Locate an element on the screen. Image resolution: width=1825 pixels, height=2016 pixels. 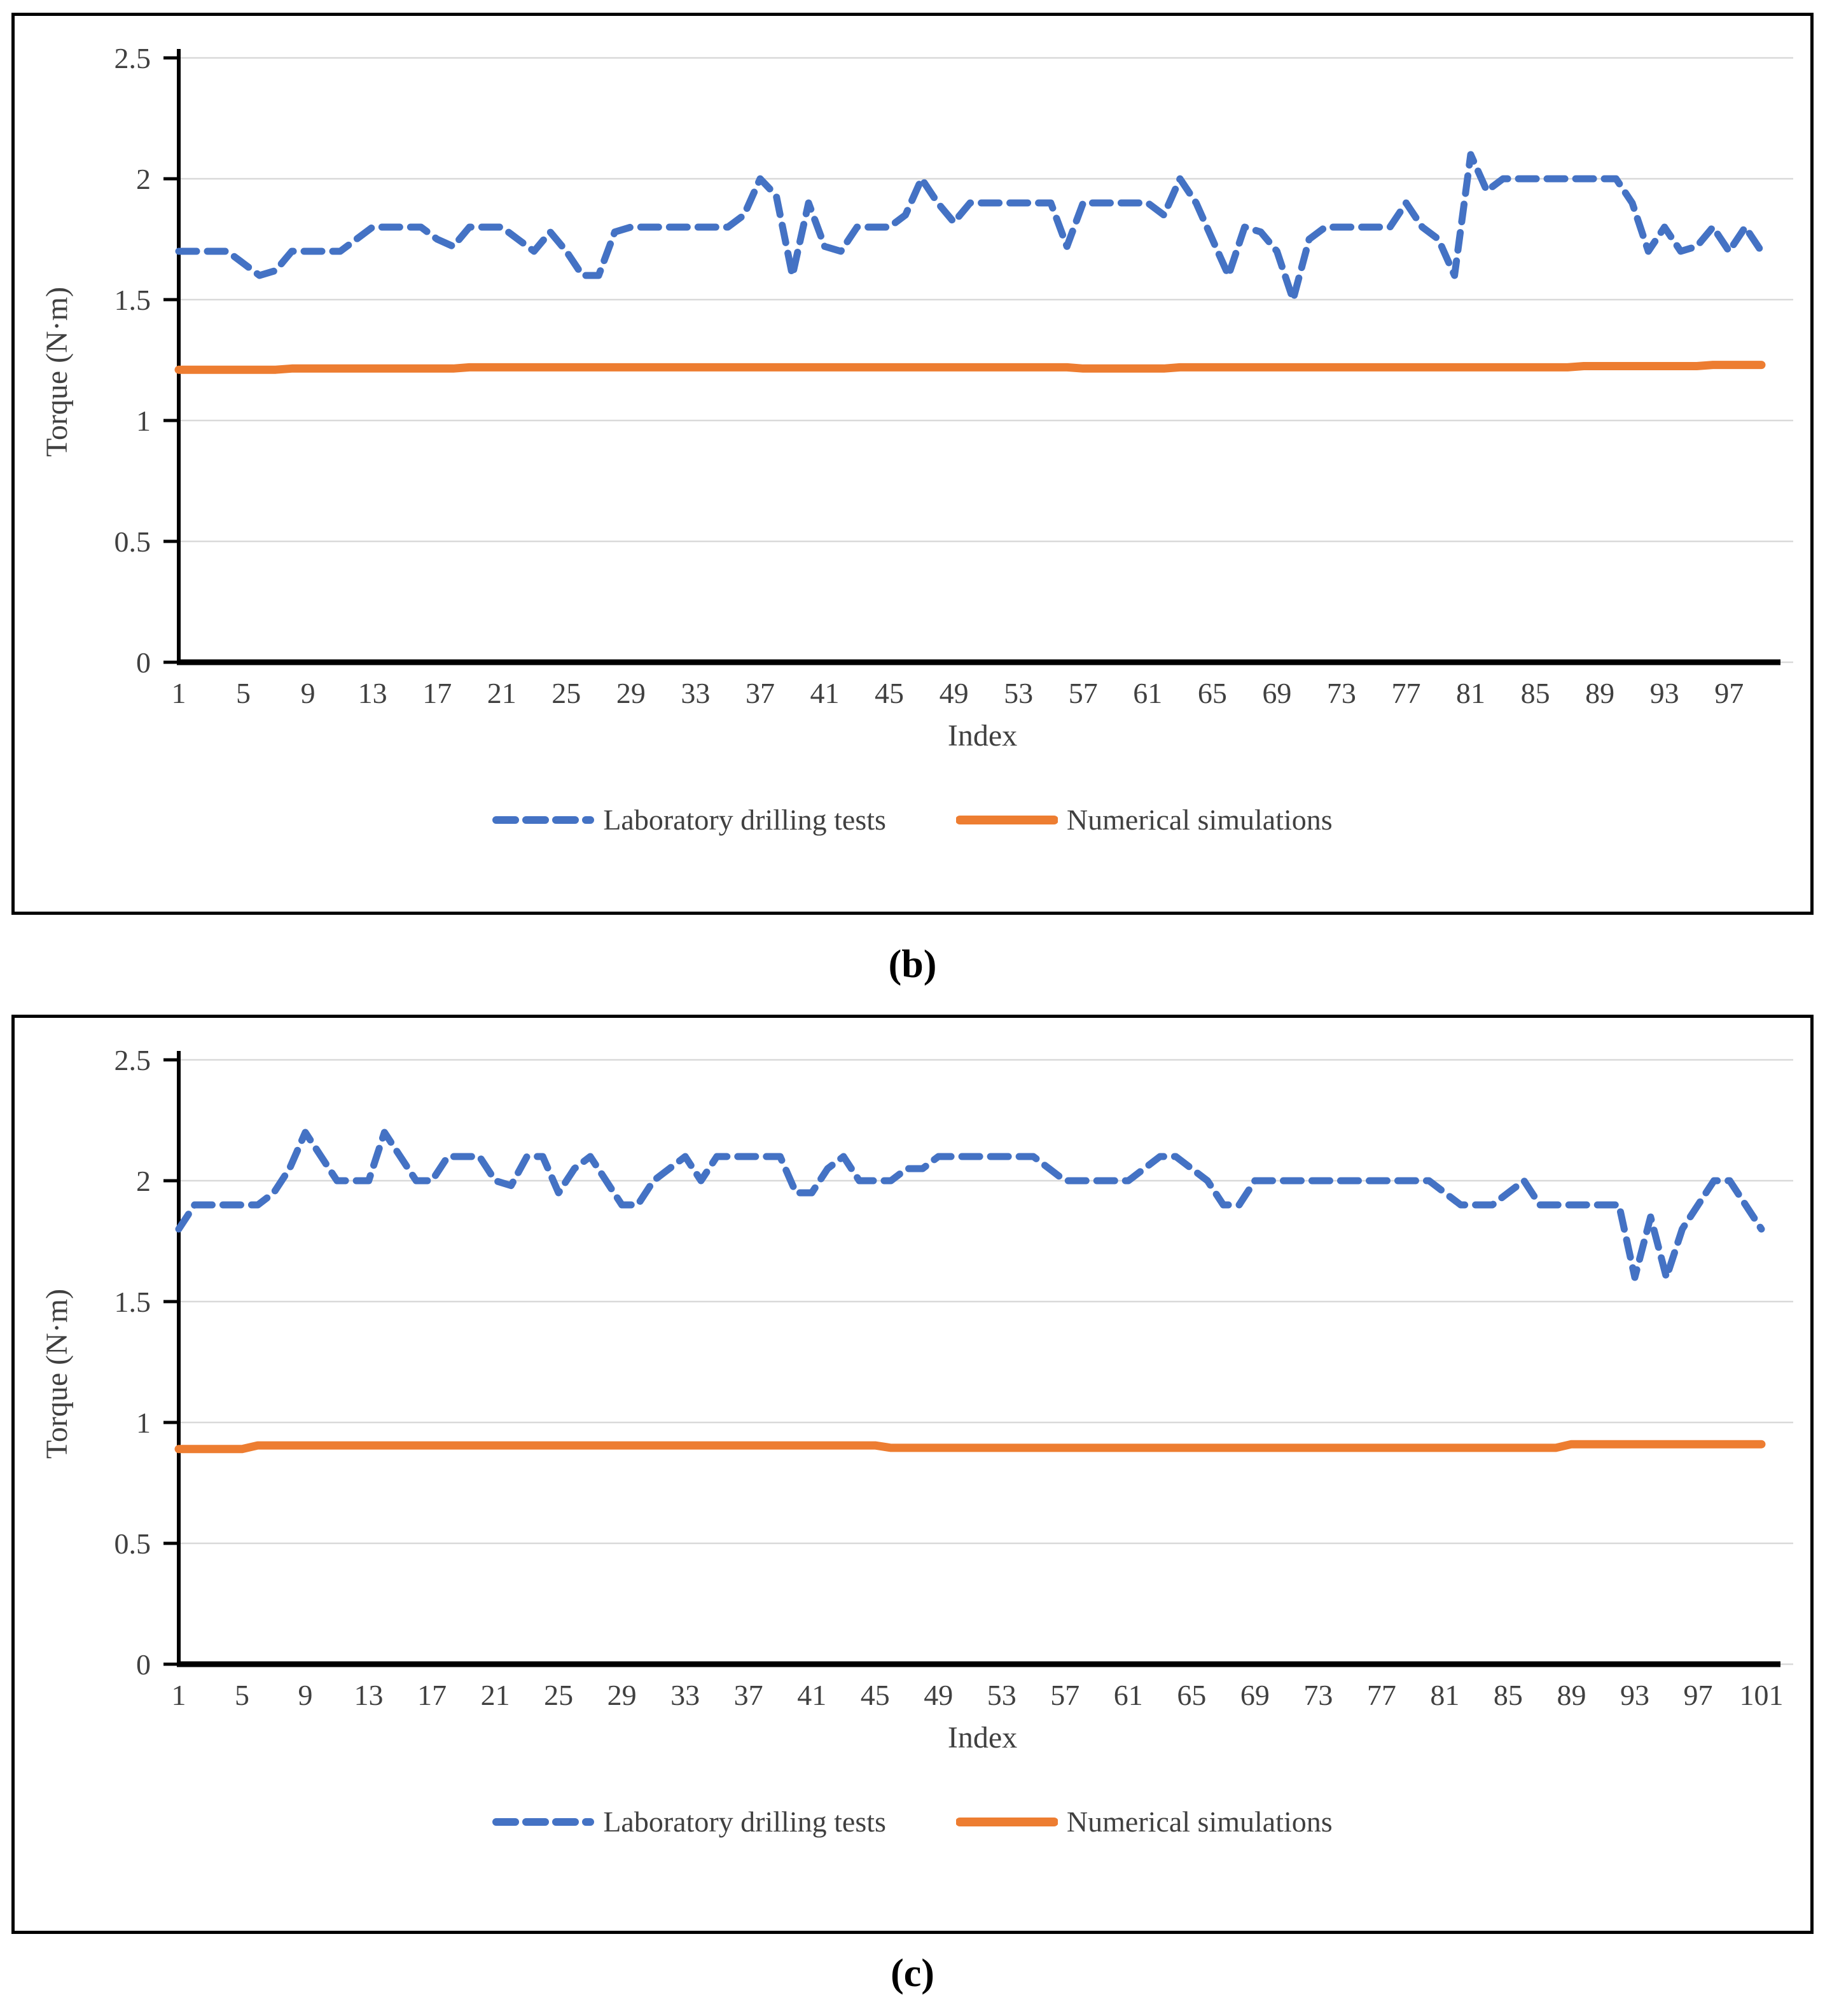
panel-caption-b: (b) is located at coordinates (912, 965).